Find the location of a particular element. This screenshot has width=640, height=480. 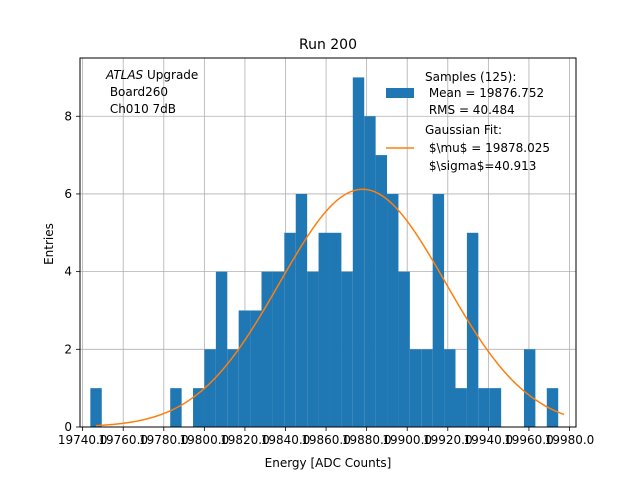

annotation-italic: ATLAS is located at coordinates (124, 75).